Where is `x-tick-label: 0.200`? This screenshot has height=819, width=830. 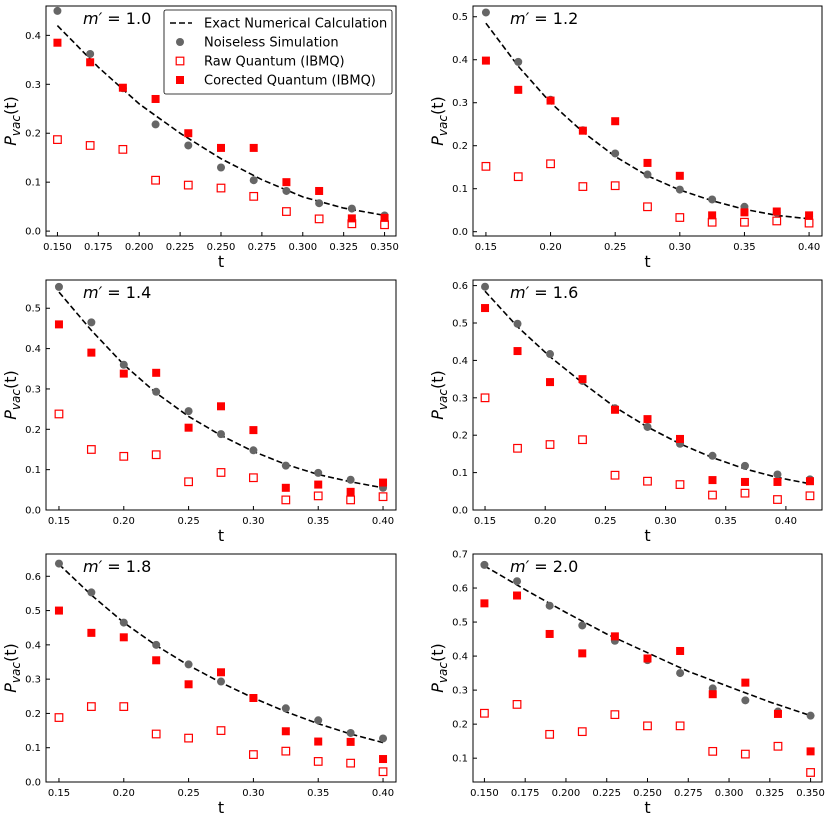 x-tick-label: 0.200 is located at coordinates (139, 247).